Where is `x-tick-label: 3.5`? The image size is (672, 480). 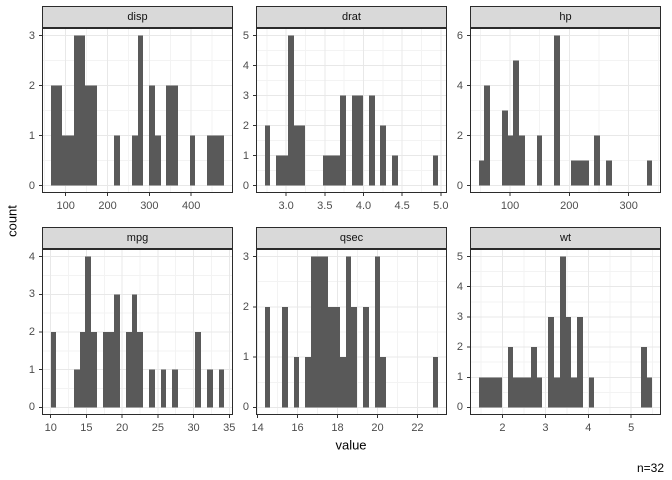 x-tick-label: 3.5 is located at coordinates (325, 206).